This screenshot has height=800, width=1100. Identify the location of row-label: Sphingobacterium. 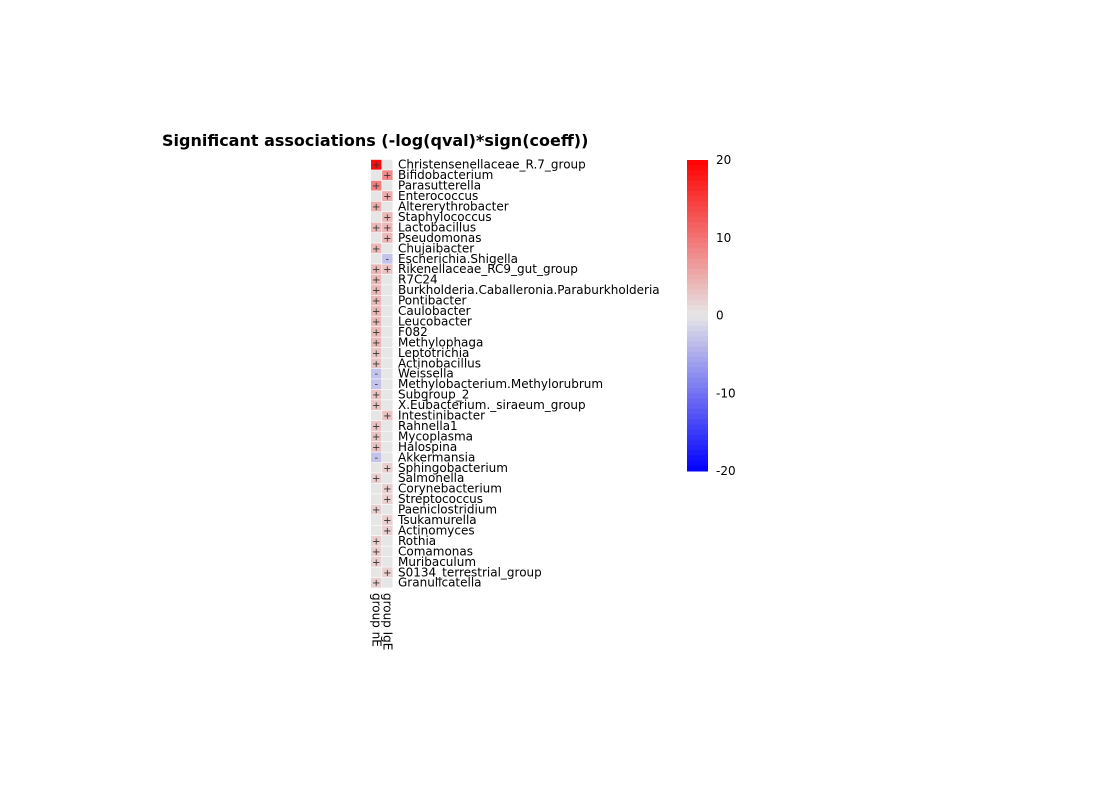
(453, 468).